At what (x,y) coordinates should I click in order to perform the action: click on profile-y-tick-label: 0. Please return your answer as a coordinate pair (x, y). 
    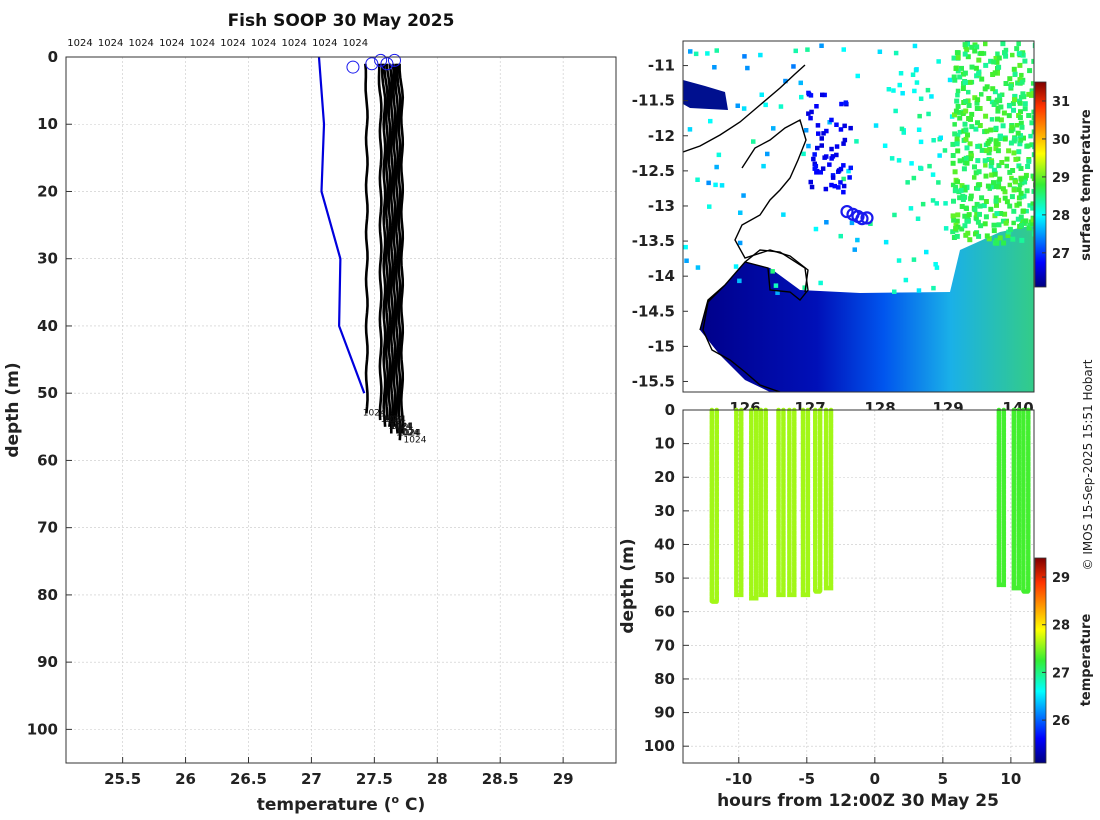
    Looking at the image, I should click on (53, 57).